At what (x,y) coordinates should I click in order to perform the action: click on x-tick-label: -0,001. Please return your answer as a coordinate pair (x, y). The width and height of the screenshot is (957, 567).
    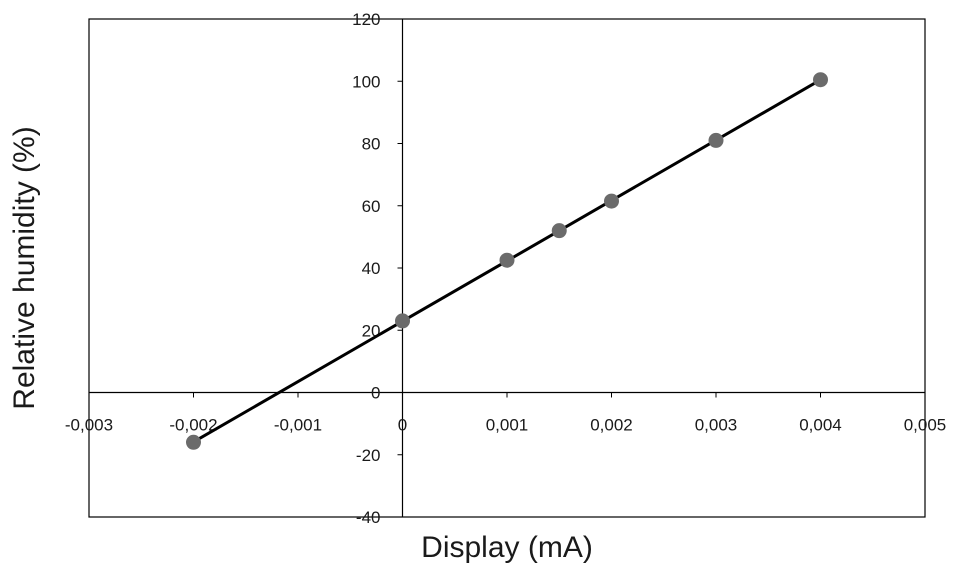
    Looking at the image, I should click on (298, 425).